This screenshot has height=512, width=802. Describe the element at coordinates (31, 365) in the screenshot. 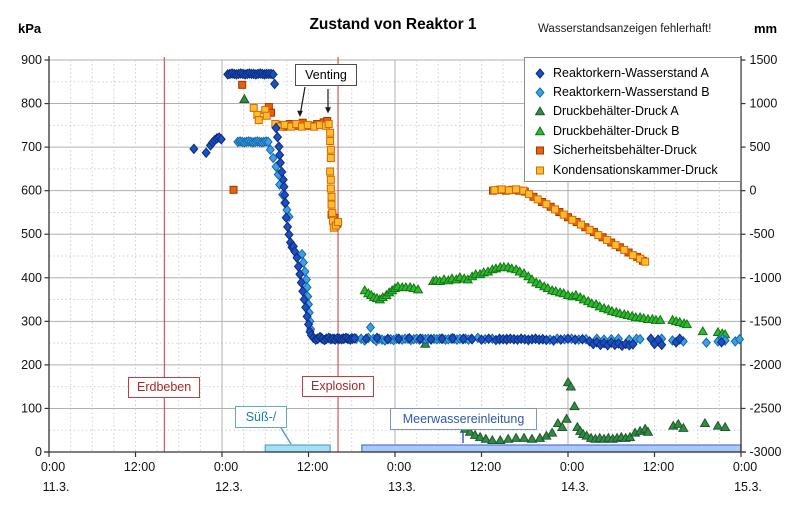

I see `tick-label: 200` at that location.